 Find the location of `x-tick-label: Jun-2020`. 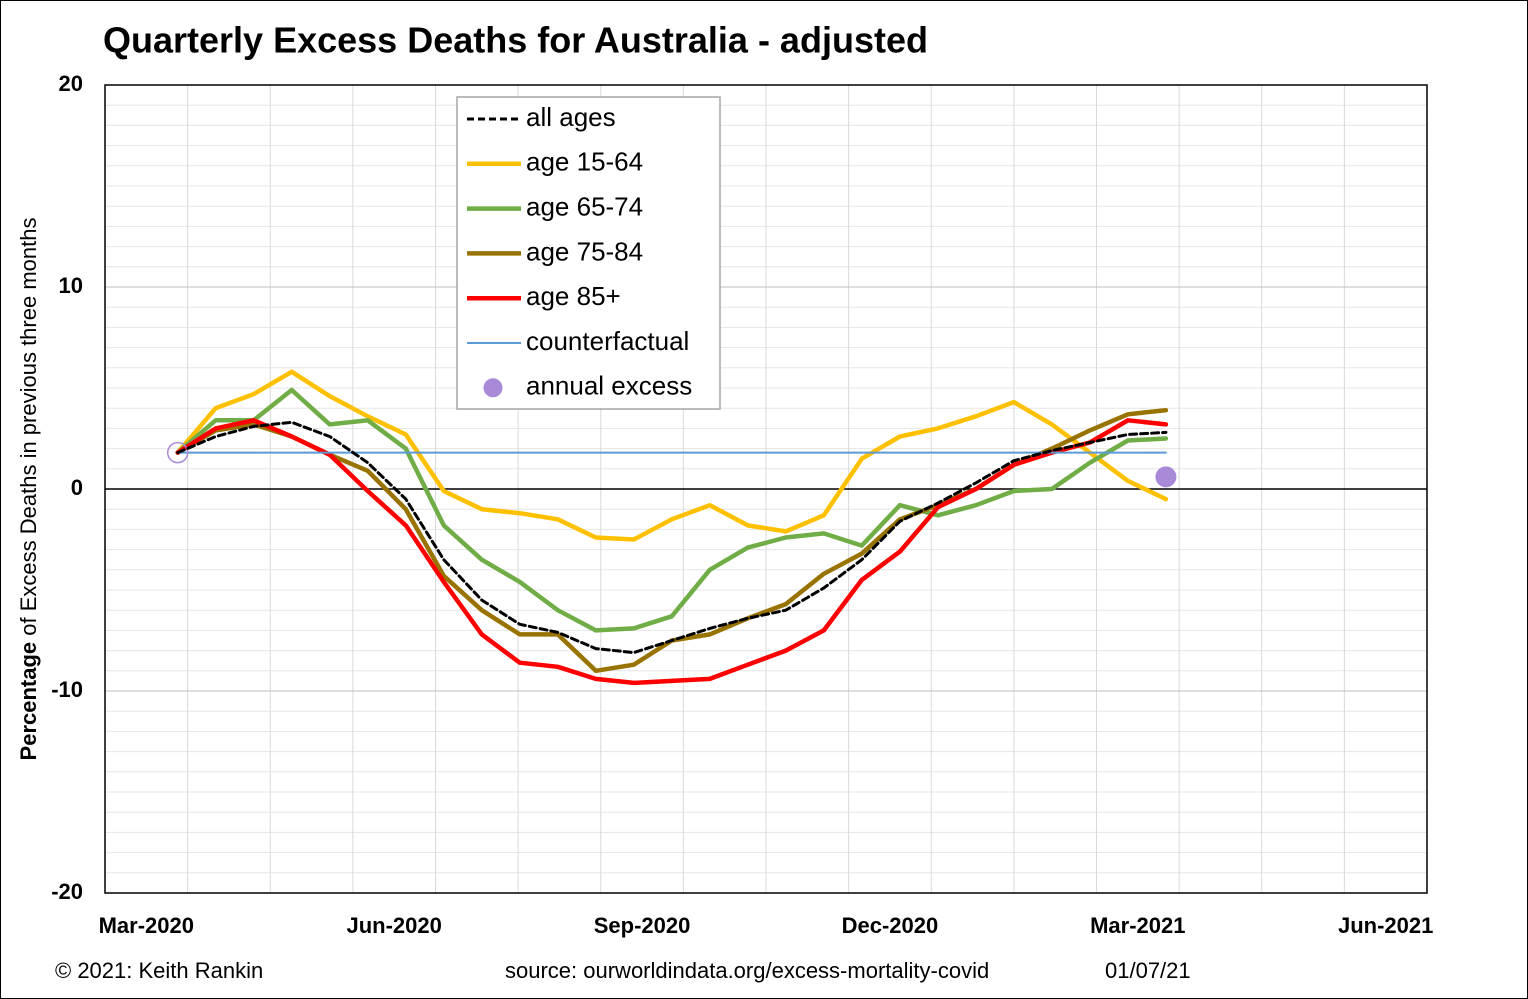

x-tick-label: Jun-2020 is located at coordinates (393, 925).